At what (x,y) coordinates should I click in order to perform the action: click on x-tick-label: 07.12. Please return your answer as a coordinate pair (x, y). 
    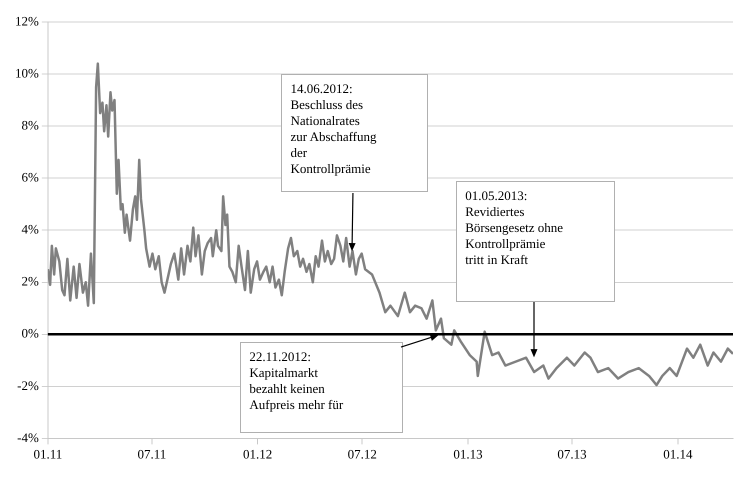
    Looking at the image, I should click on (362, 454).